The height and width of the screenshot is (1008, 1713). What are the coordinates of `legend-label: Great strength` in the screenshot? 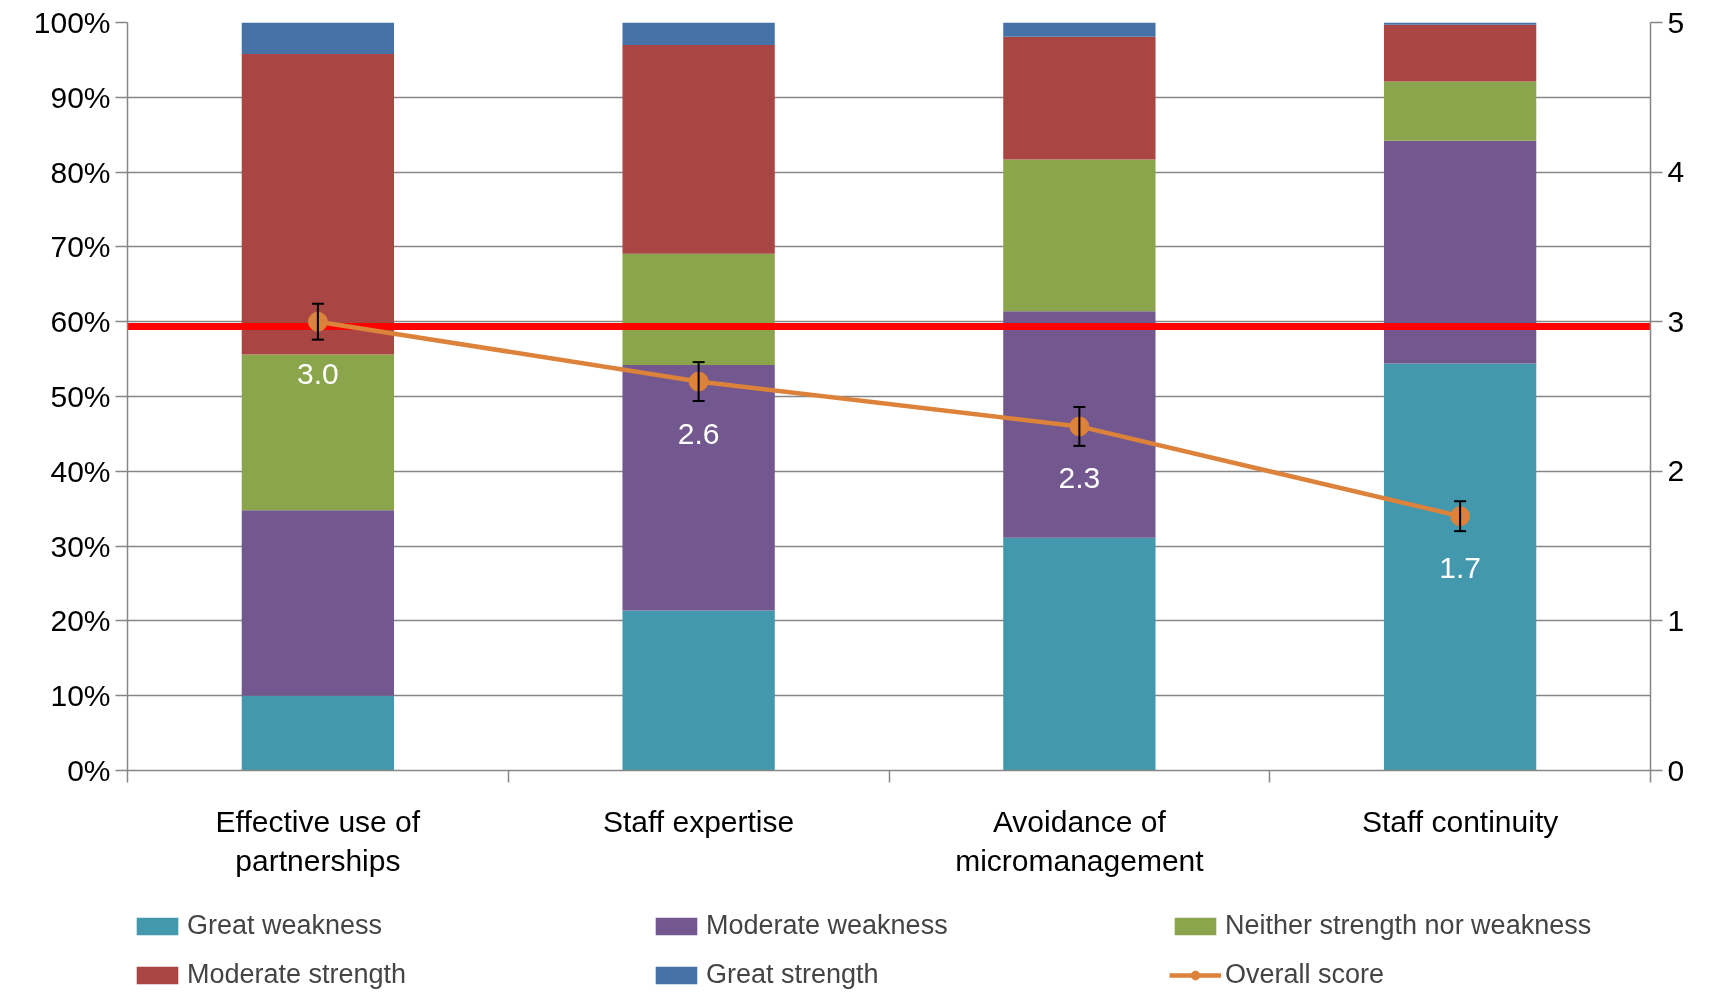 It's located at (793, 974).